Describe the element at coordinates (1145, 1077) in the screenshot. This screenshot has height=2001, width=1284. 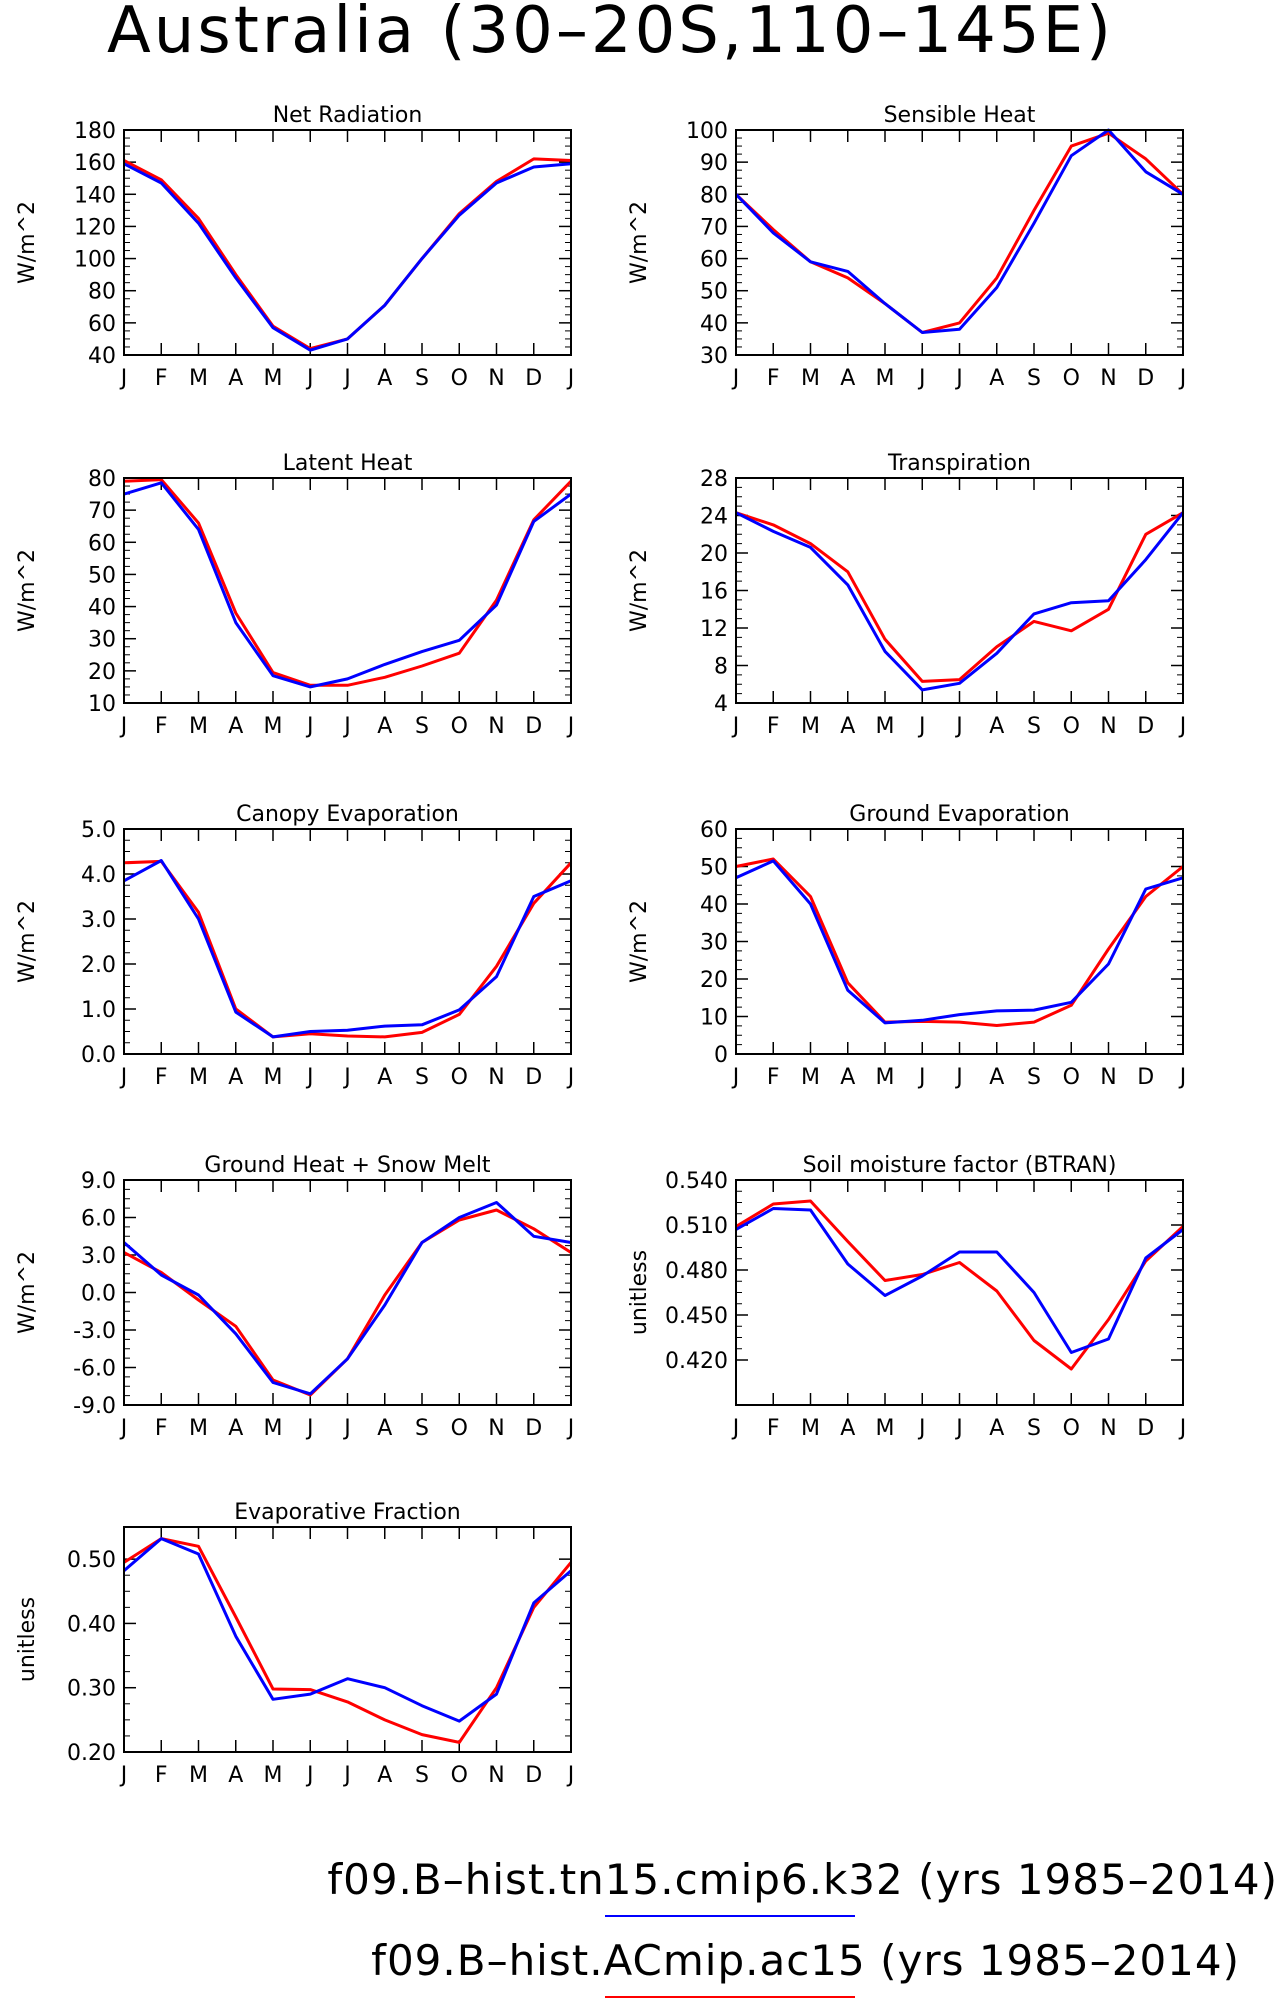
I see `panel-6-xtick-label: D` at that location.